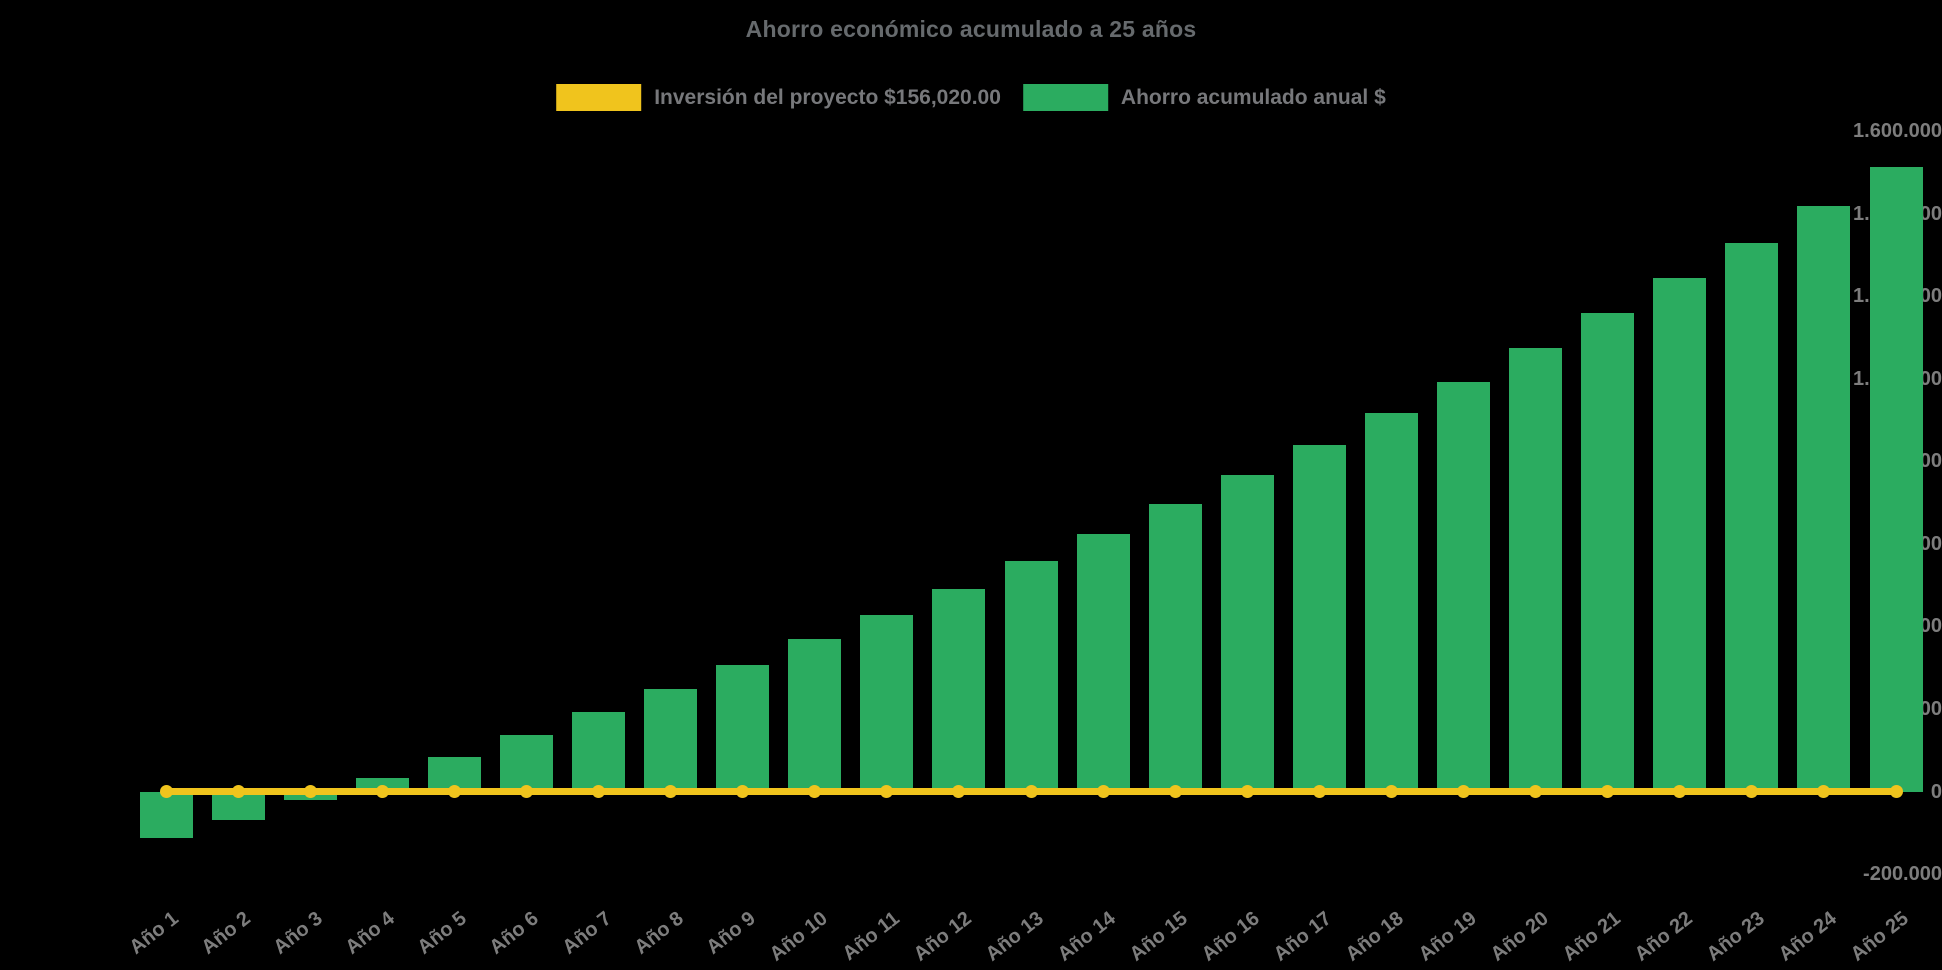 The height and width of the screenshot is (970, 1942). Describe the element at coordinates (1253, 97) in the screenshot. I see `legend-label-savings: Ahorro acumulado anual $` at that location.